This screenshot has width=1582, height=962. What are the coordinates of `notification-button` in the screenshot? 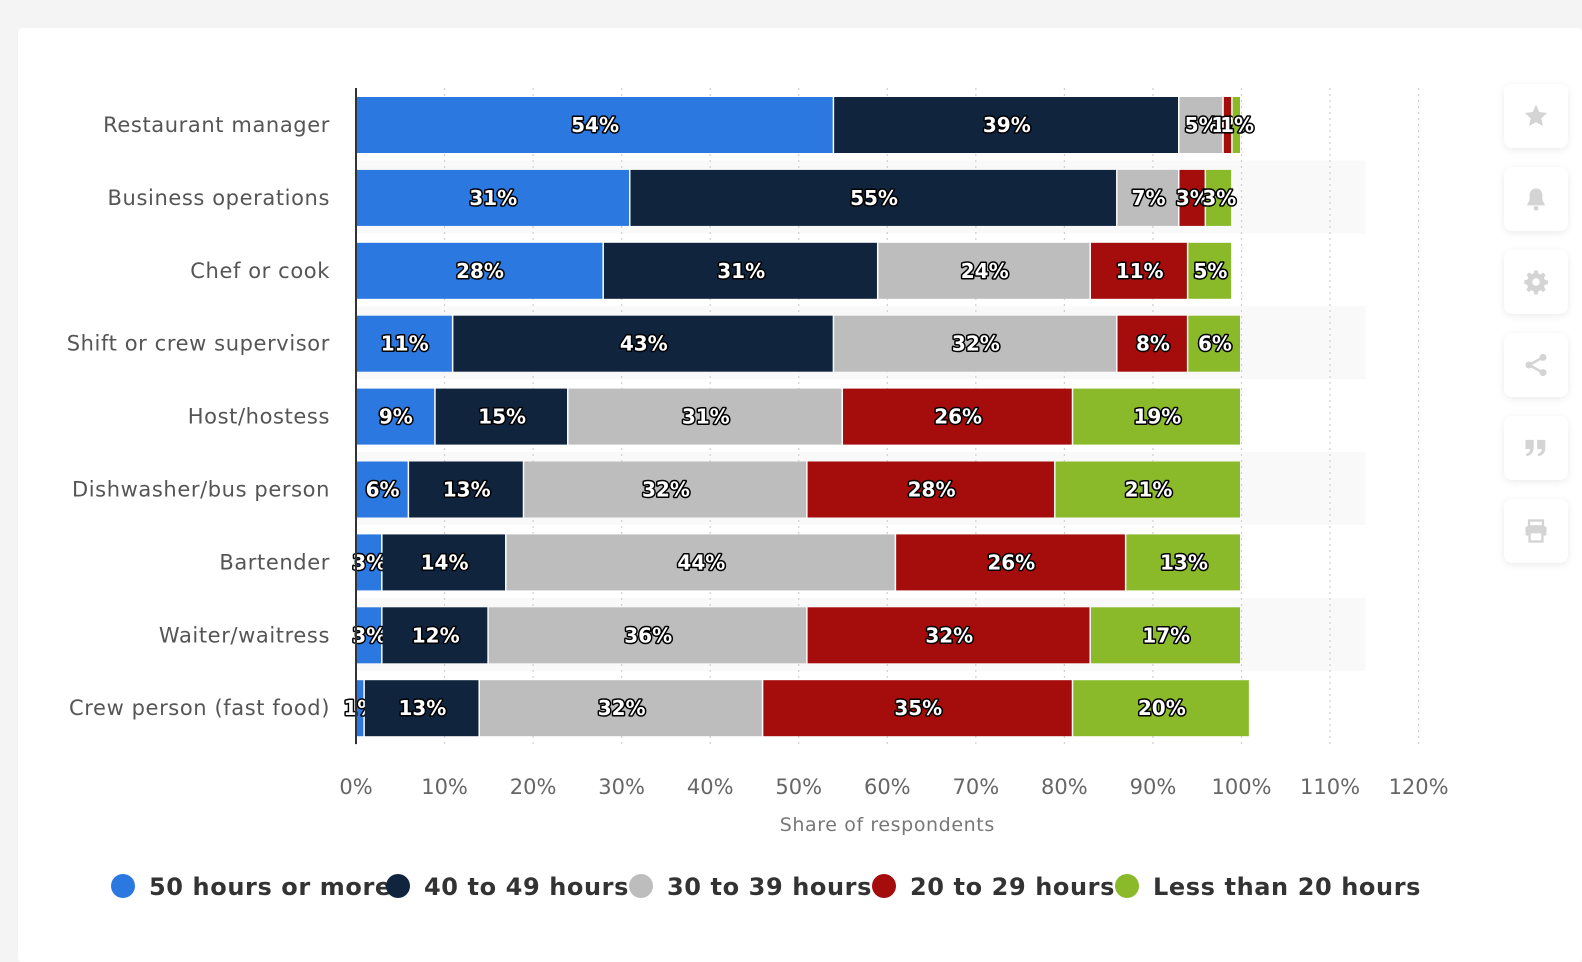 It's located at (1536, 199).